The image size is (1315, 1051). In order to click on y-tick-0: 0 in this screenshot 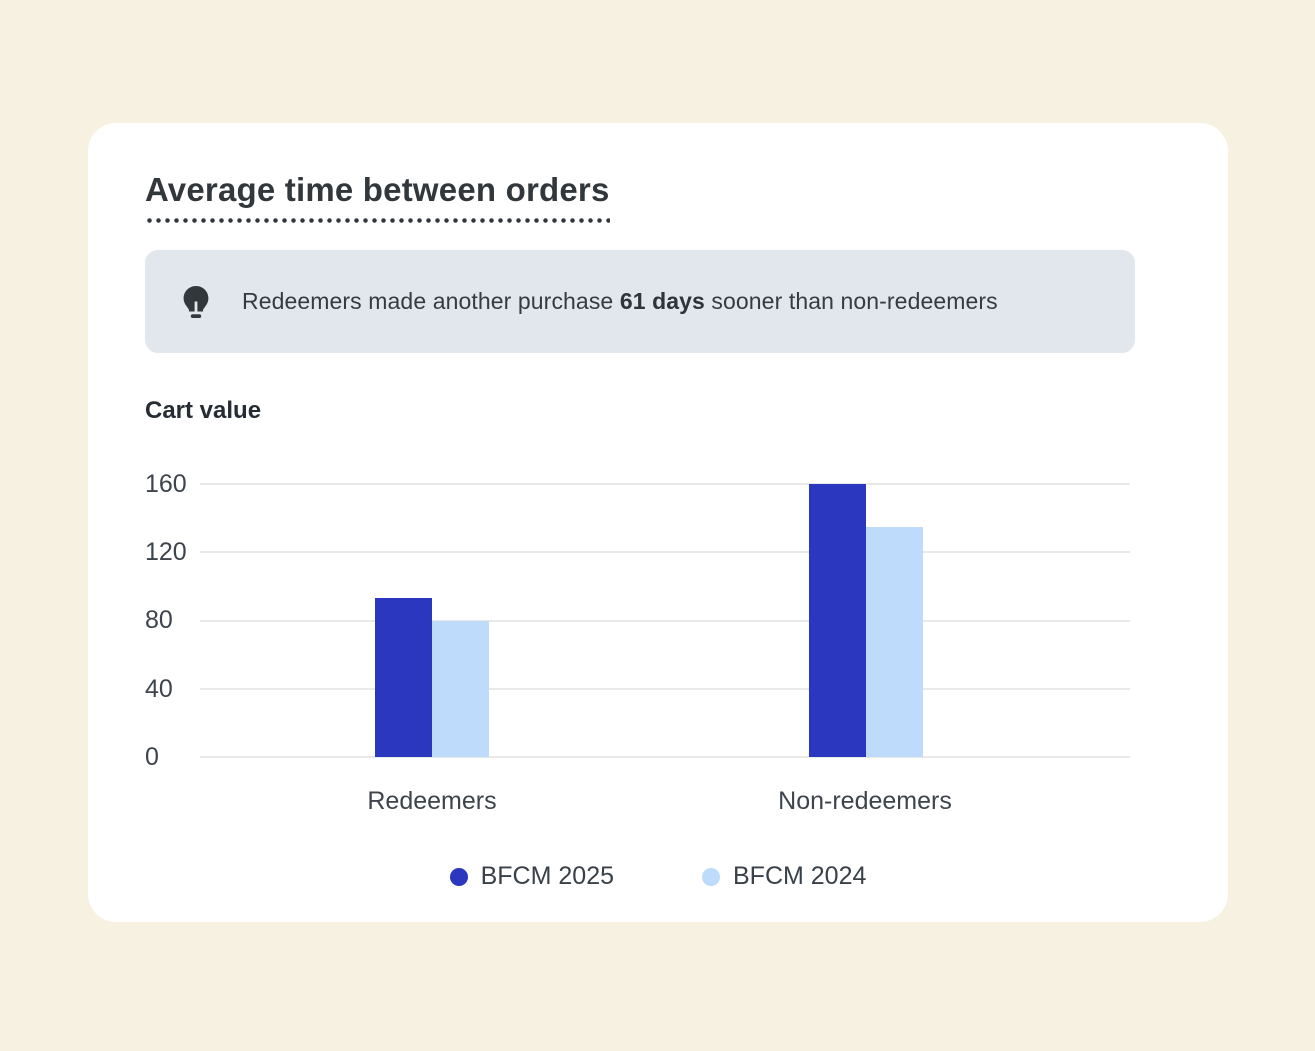, I will do `click(152, 757)`.